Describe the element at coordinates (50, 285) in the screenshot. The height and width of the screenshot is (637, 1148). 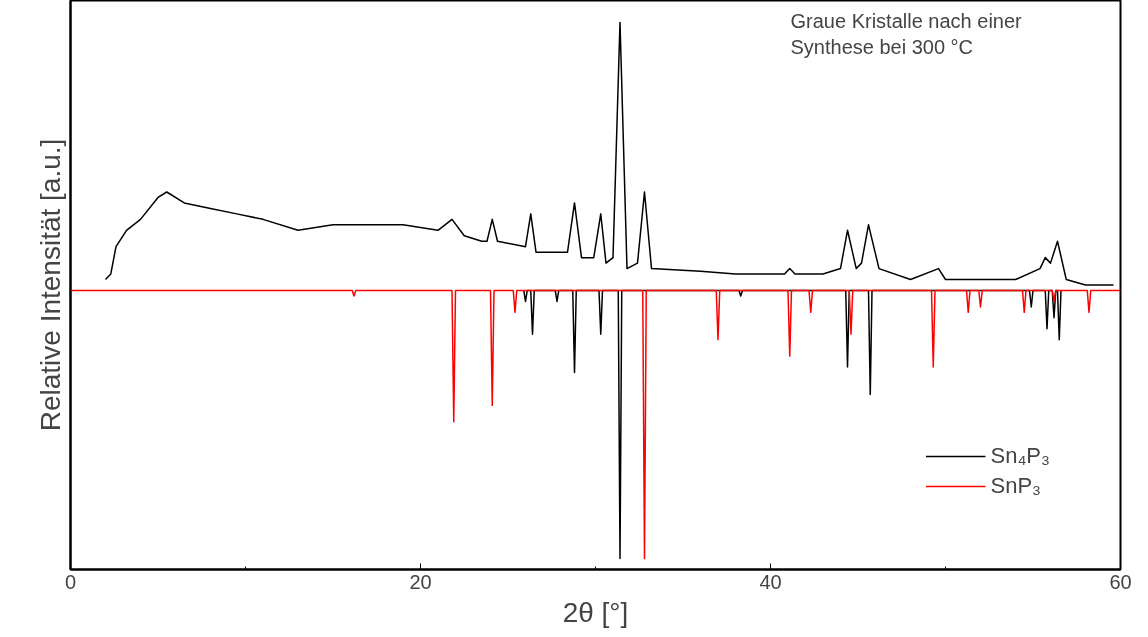
I see `y-axis-title: Relative Intensität [a.u.]` at that location.